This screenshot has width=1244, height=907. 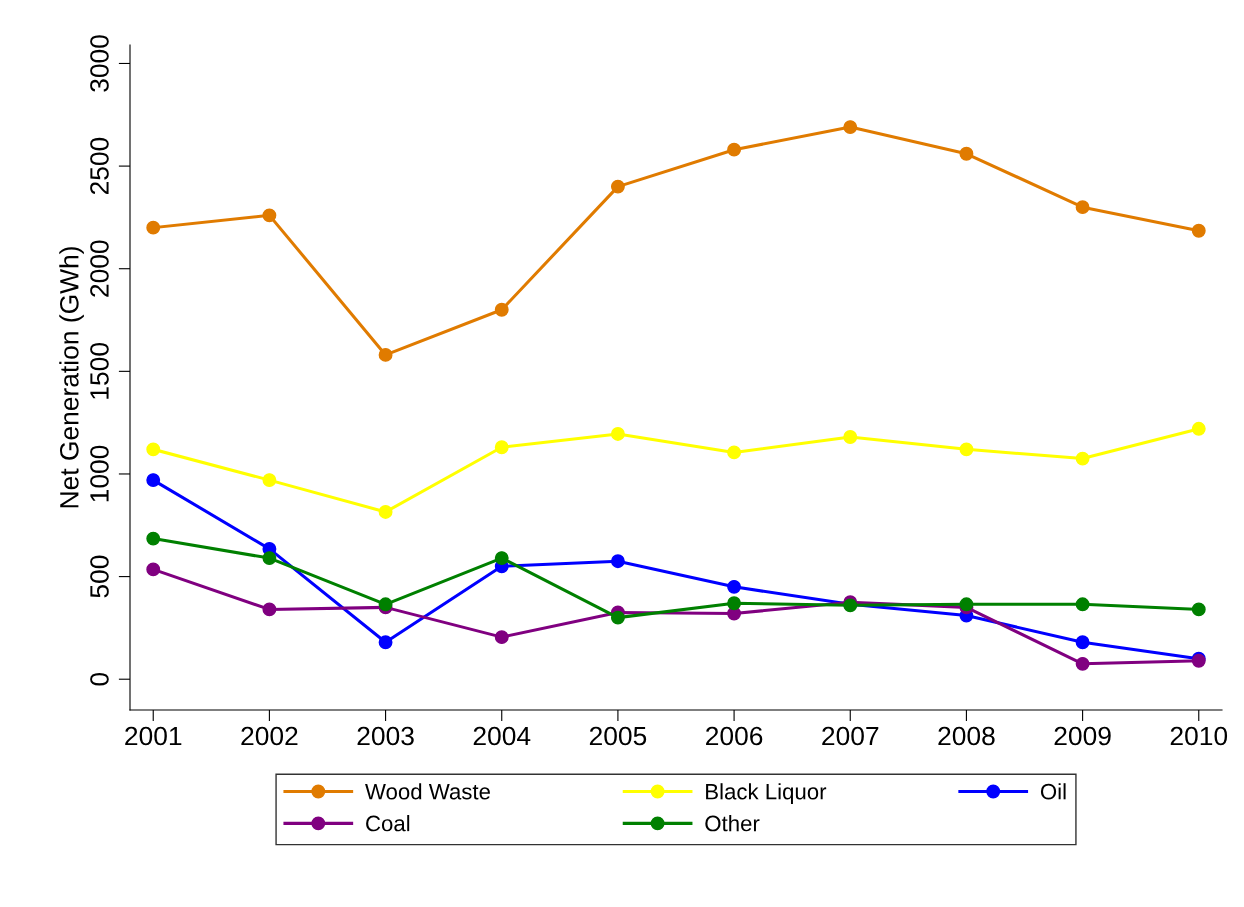 I want to click on legend-label: Other, so click(x=732, y=823).